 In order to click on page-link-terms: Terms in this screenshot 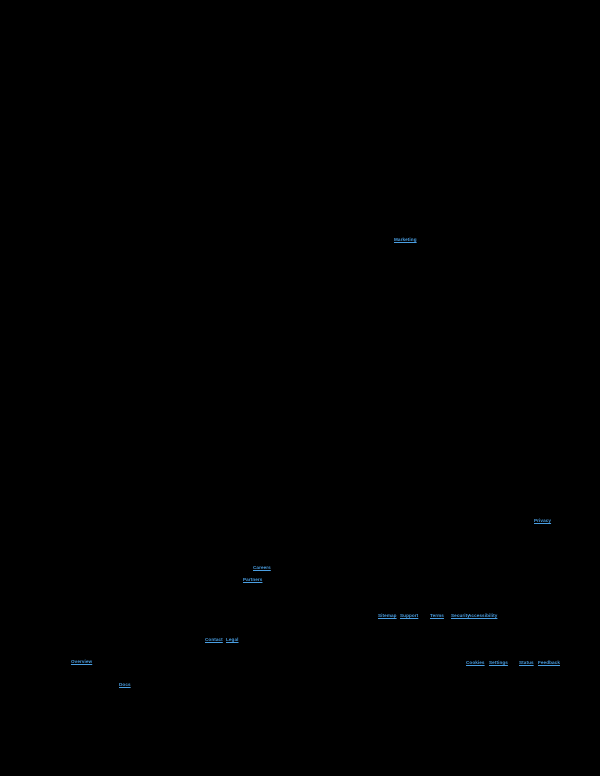, I will do `click(437, 615)`.